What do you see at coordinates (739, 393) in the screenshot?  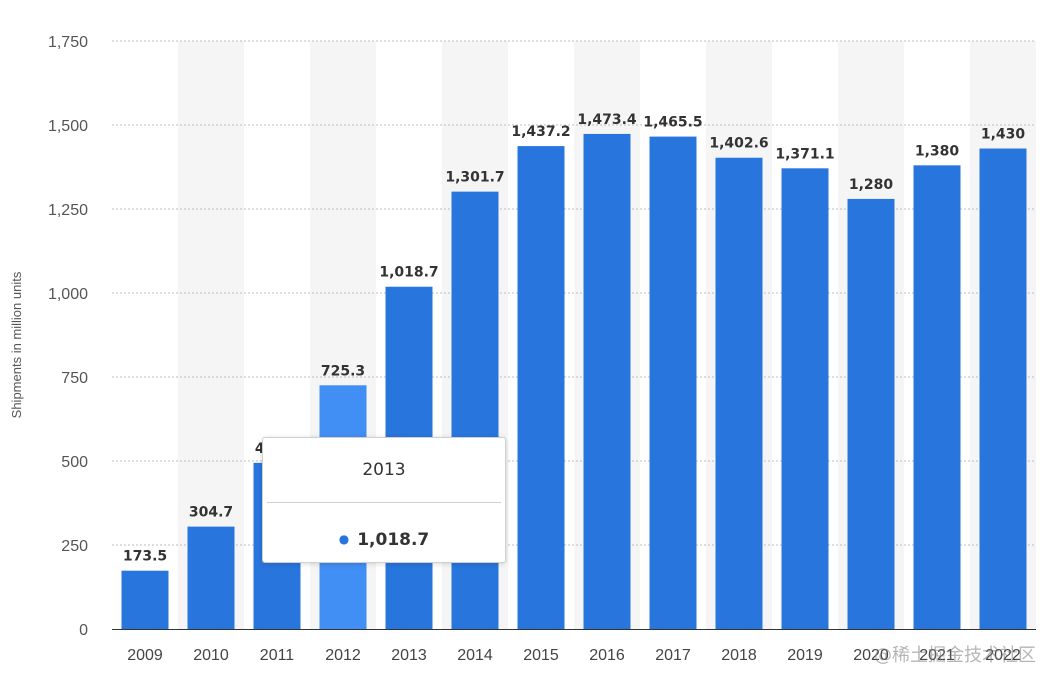 I see `bar-2018` at bounding box center [739, 393].